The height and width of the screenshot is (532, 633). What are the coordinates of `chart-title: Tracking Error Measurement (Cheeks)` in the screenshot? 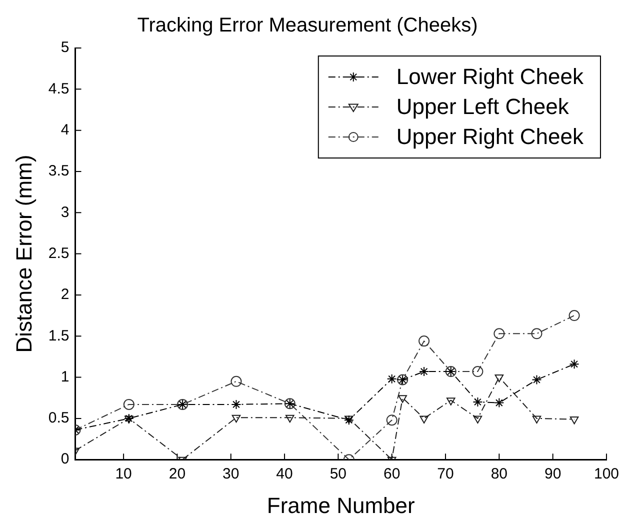 It's located at (307, 25).